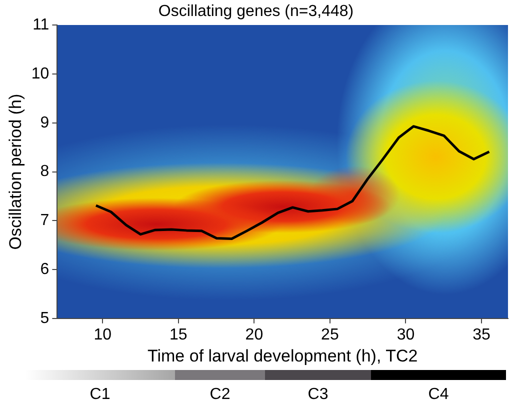  What do you see at coordinates (481, 335) in the screenshot?
I see `x-tick-label: 35` at bounding box center [481, 335].